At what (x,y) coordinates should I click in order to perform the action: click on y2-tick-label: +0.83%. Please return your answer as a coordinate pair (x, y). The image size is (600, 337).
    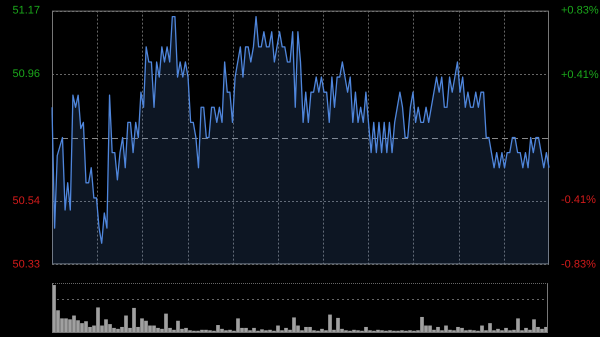
    Looking at the image, I should click on (580, 10).